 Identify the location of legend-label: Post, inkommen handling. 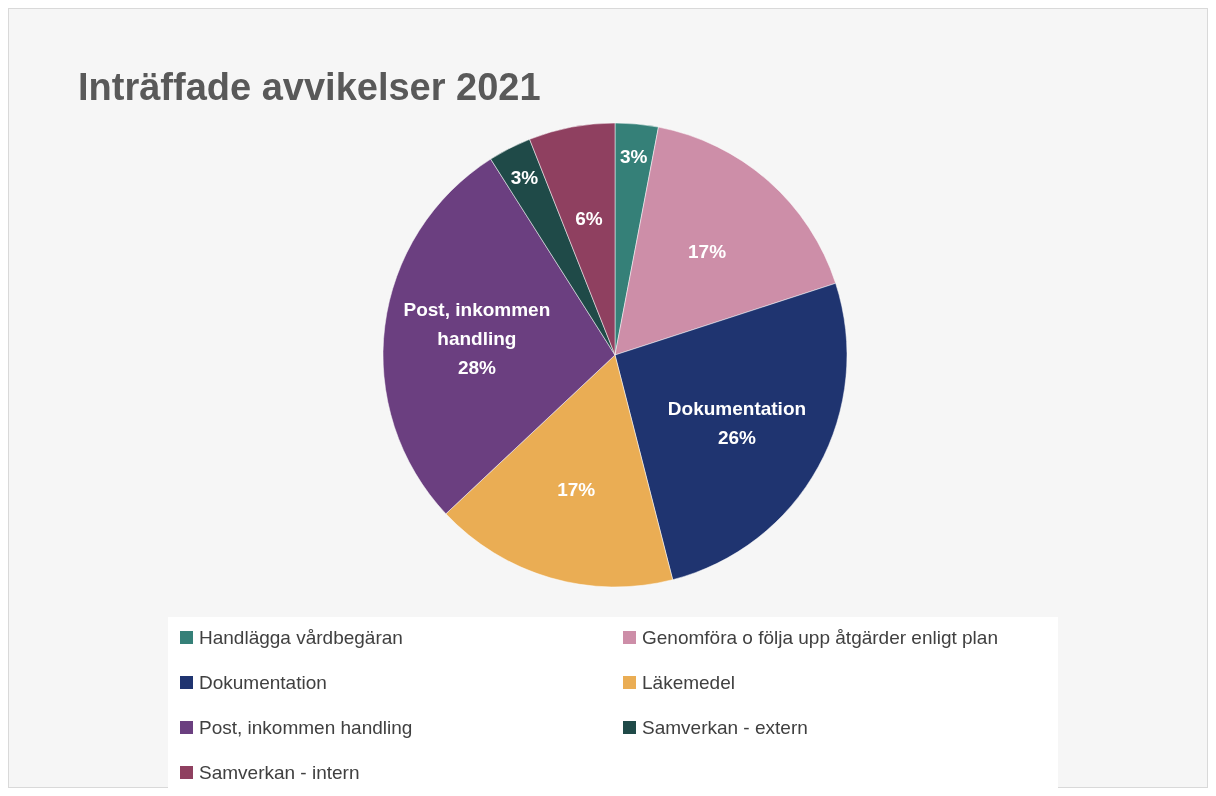
(306, 727).